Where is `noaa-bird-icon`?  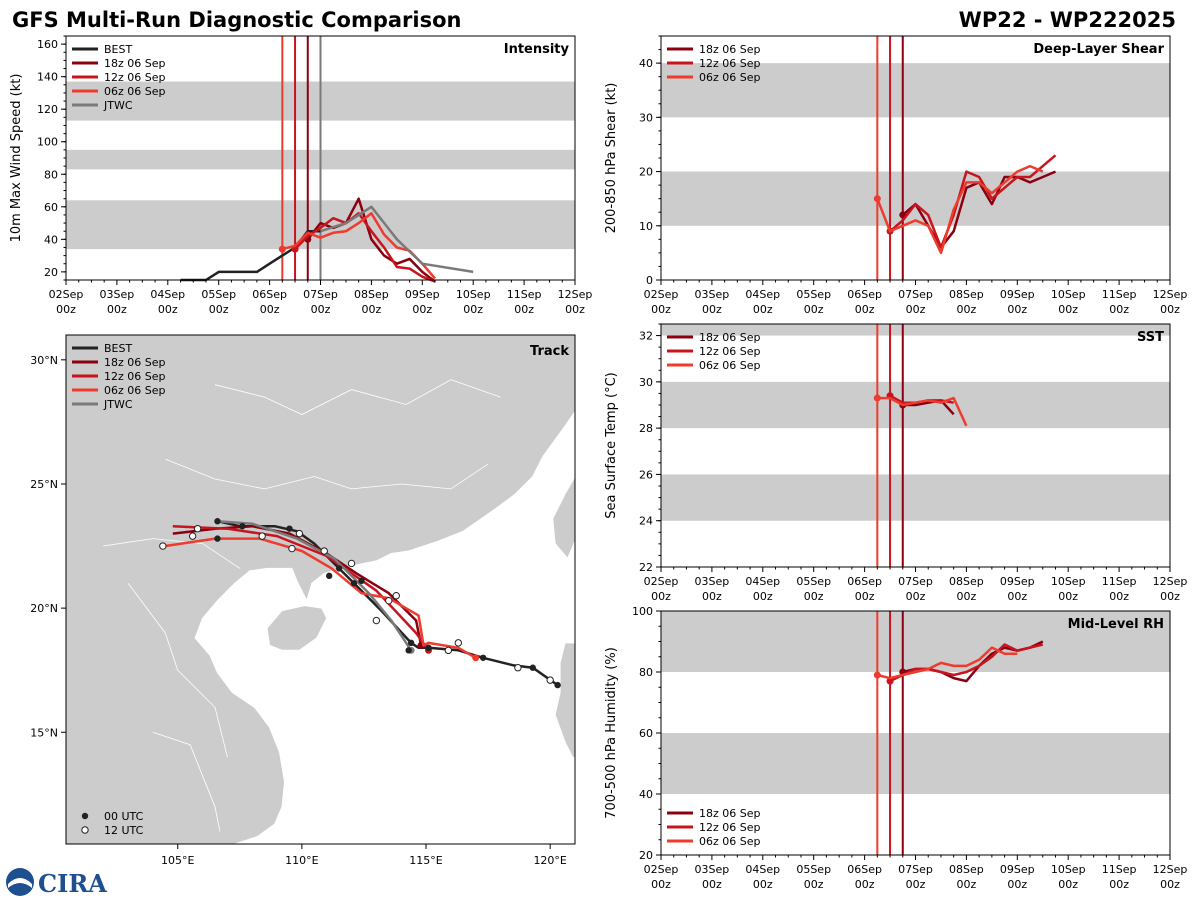 noaa-bird-icon is located at coordinates (20, 883).